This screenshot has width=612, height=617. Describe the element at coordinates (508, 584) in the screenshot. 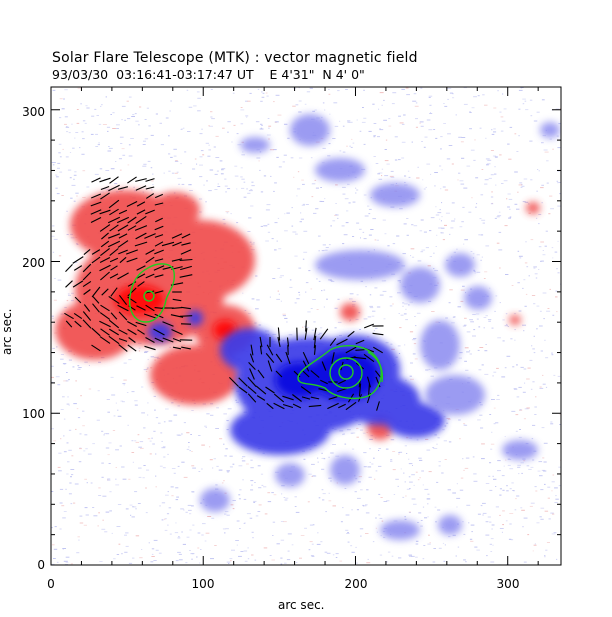

I see `x-tick-label: 300` at that location.